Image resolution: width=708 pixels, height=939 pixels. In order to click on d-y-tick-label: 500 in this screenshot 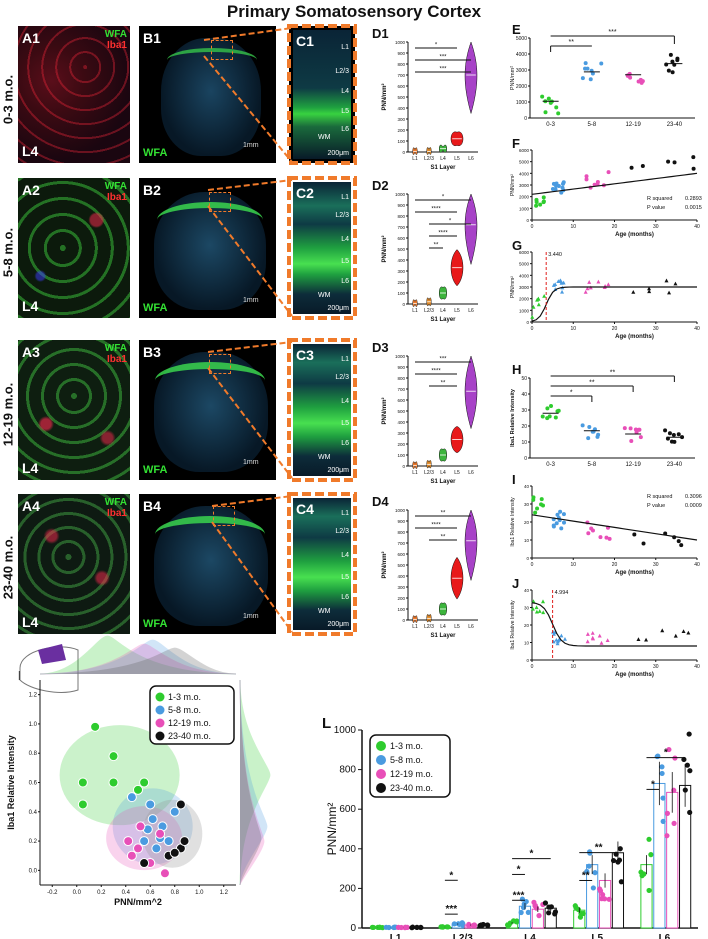, I will do `click(401, 411)`.